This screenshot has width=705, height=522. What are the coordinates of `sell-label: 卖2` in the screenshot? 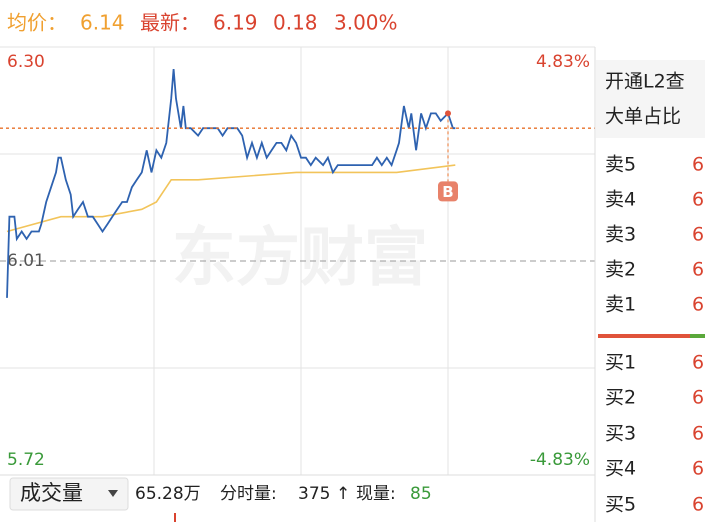 It's located at (620, 270).